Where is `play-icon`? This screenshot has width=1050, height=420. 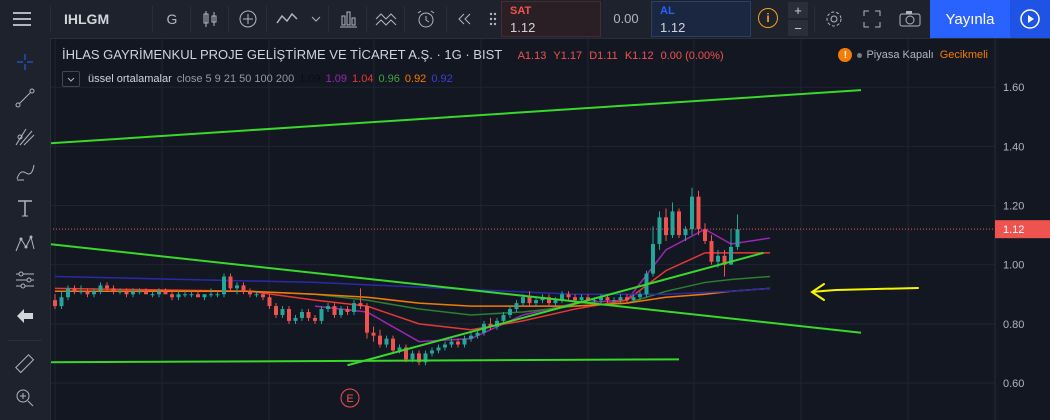 play-icon is located at coordinates (1030, 19).